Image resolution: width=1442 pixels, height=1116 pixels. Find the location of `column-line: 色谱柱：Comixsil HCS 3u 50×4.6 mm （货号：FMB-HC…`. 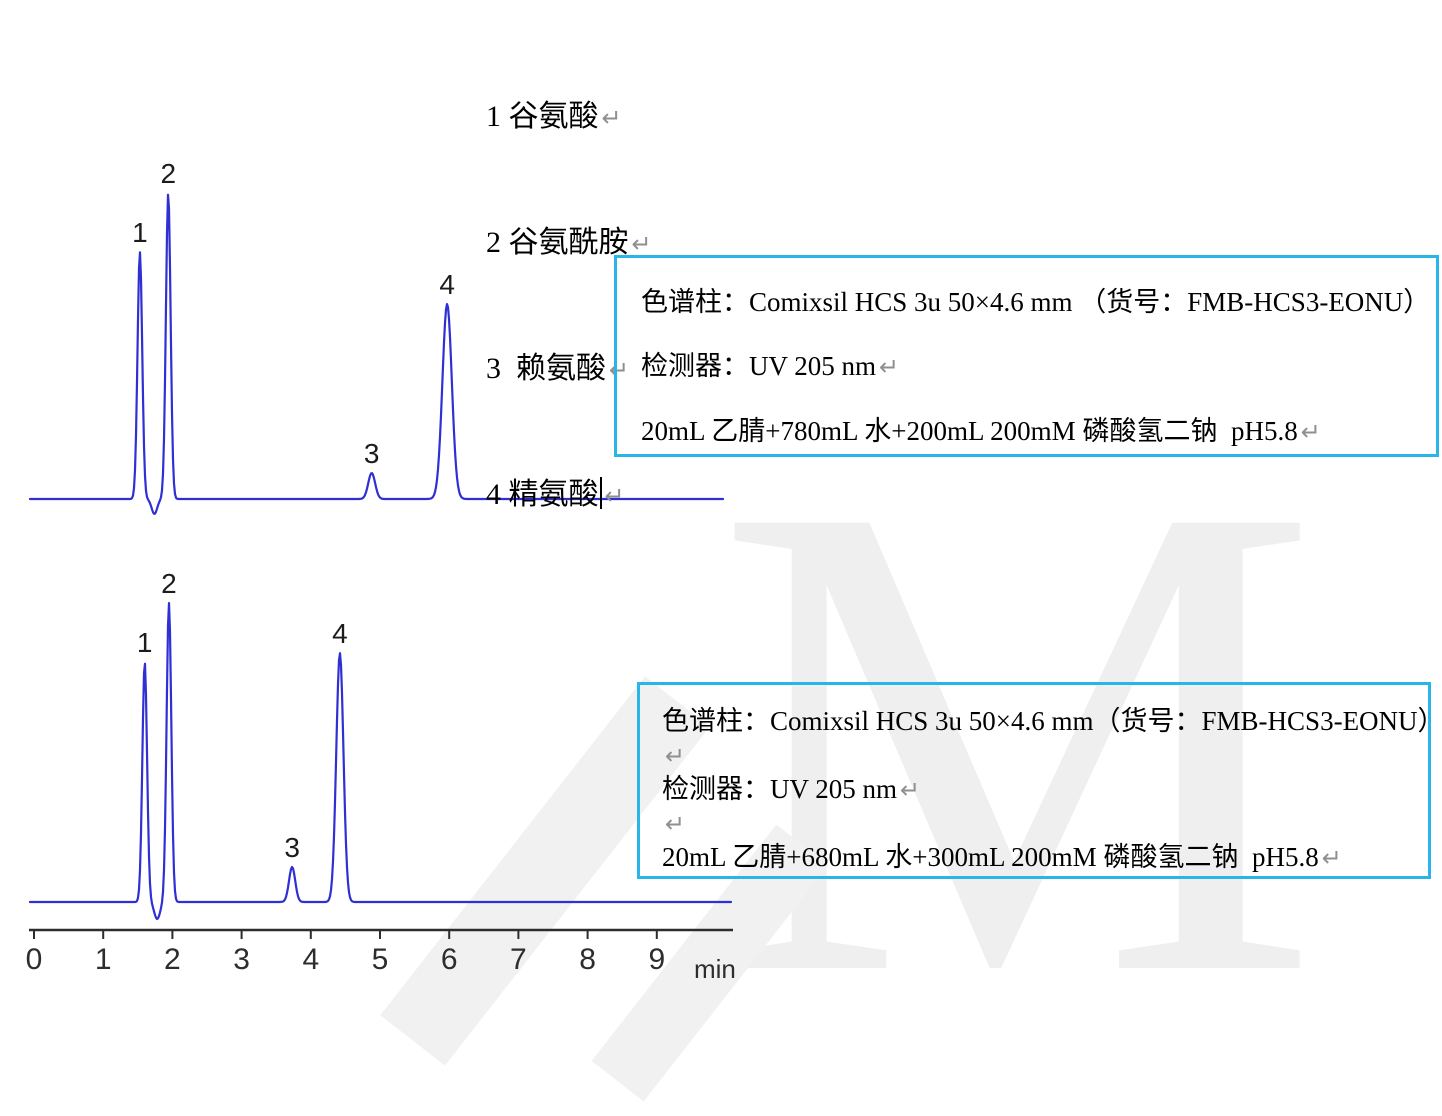

column-line: 色谱柱：Comixsil HCS 3u 50×4.6 mm （货号：FMB-HC… is located at coordinates (1038, 302).